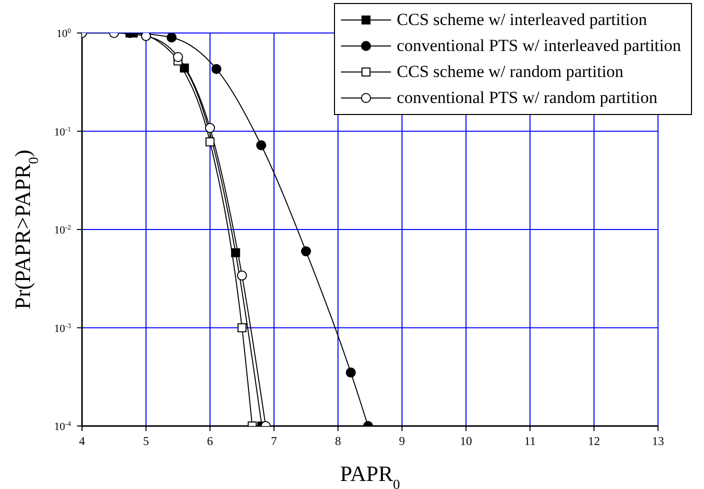 This screenshot has height=489, width=704. What do you see at coordinates (338, 441) in the screenshot?
I see `x-tick-label: 8` at bounding box center [338, 441].